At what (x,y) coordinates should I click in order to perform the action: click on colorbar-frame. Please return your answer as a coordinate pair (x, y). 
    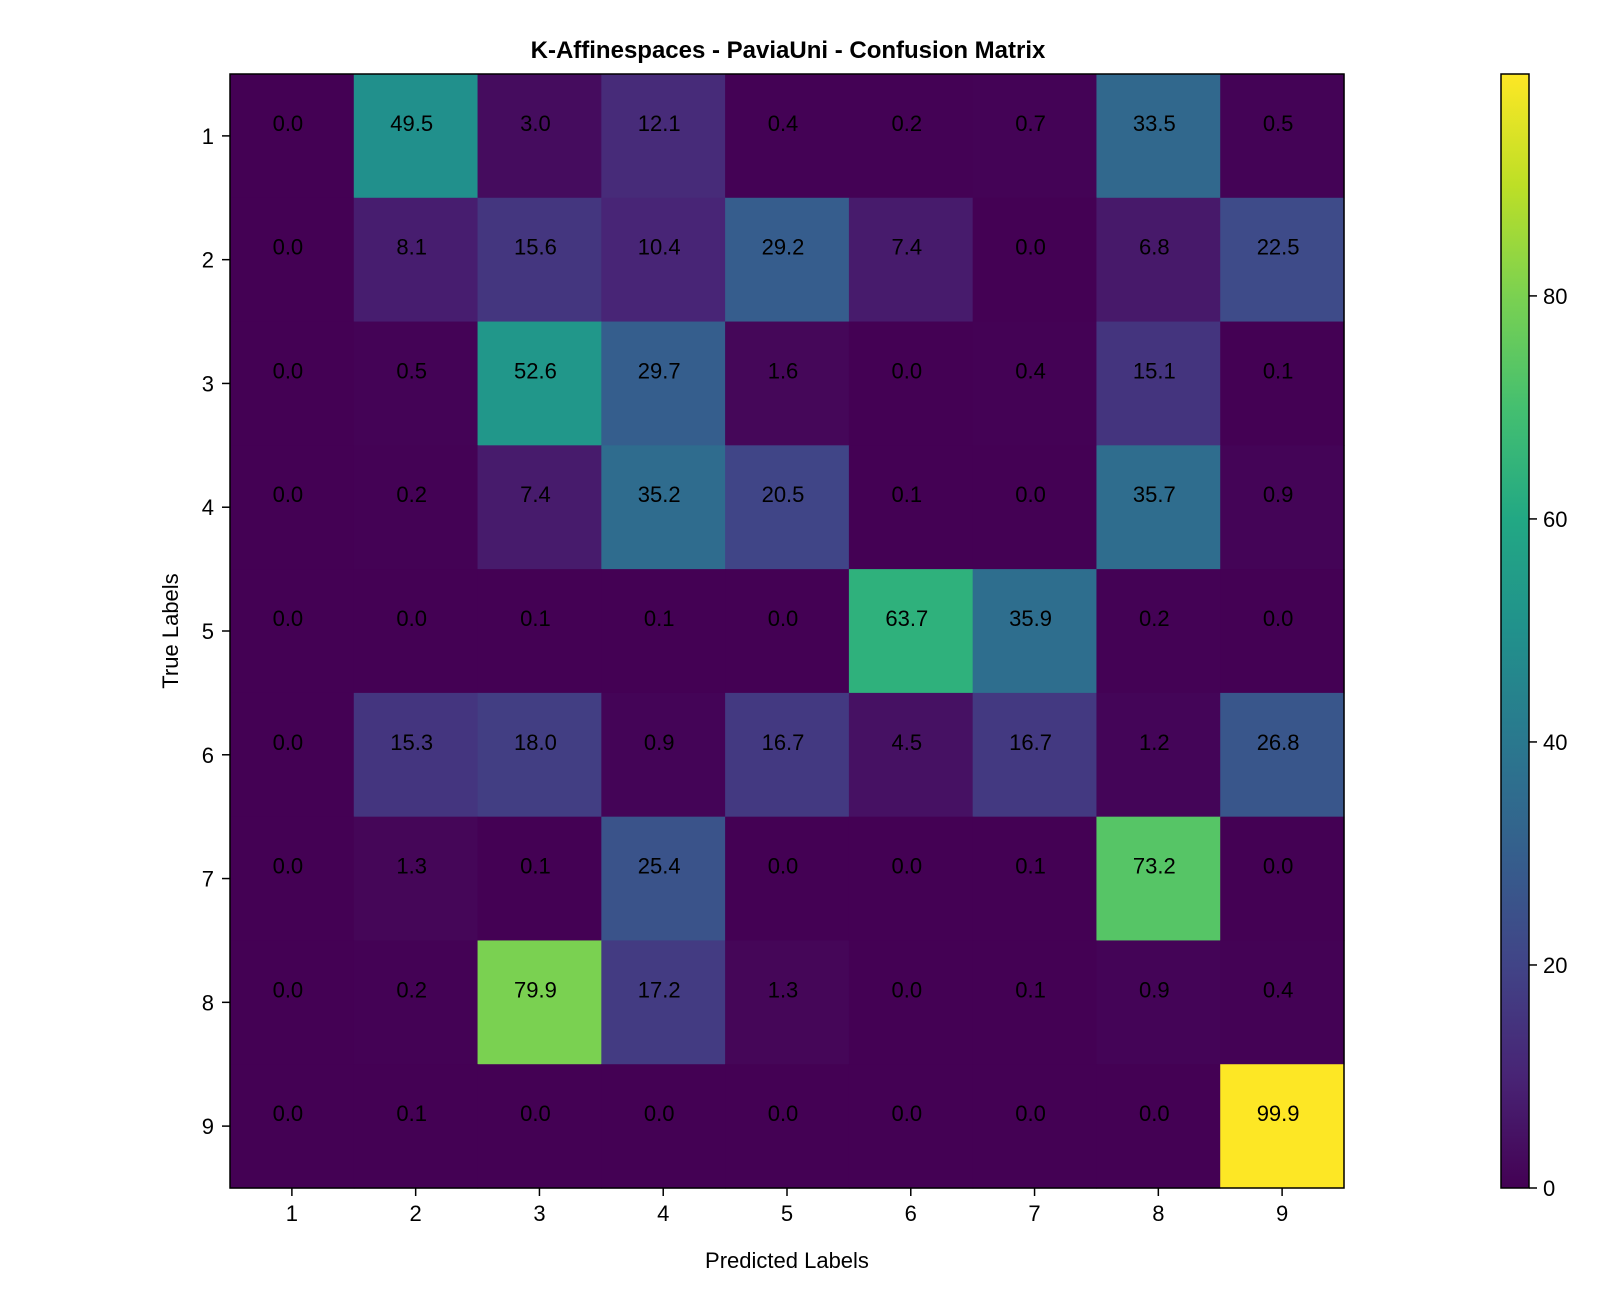
    Looking at the image, I should click on (1515, 631).